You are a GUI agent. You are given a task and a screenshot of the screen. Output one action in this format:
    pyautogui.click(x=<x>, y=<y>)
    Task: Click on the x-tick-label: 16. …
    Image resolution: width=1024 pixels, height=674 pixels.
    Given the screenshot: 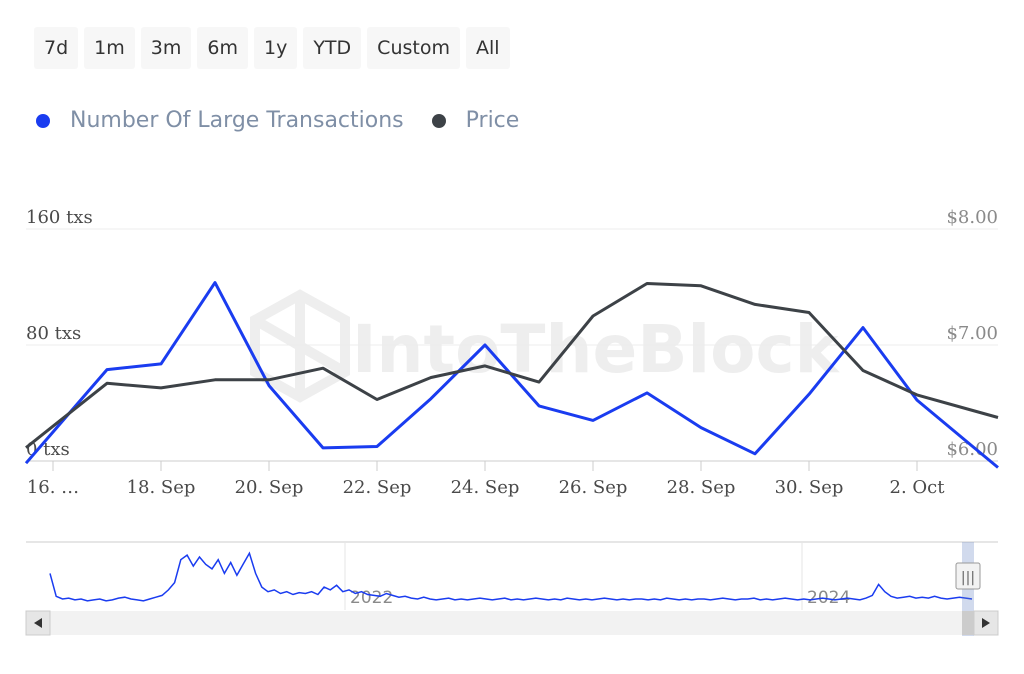 What is the action you would take?
    pyautogui.click(x=53, y=487)
    